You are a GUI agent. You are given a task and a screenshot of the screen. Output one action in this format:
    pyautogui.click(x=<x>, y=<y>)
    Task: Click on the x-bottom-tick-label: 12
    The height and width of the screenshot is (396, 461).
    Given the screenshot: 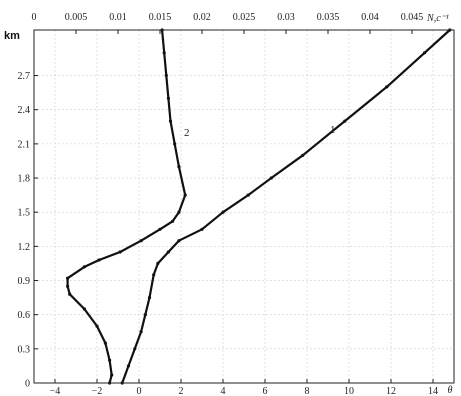 What is the action you would take?
    pyautogui.click(x=391, y=391)
    